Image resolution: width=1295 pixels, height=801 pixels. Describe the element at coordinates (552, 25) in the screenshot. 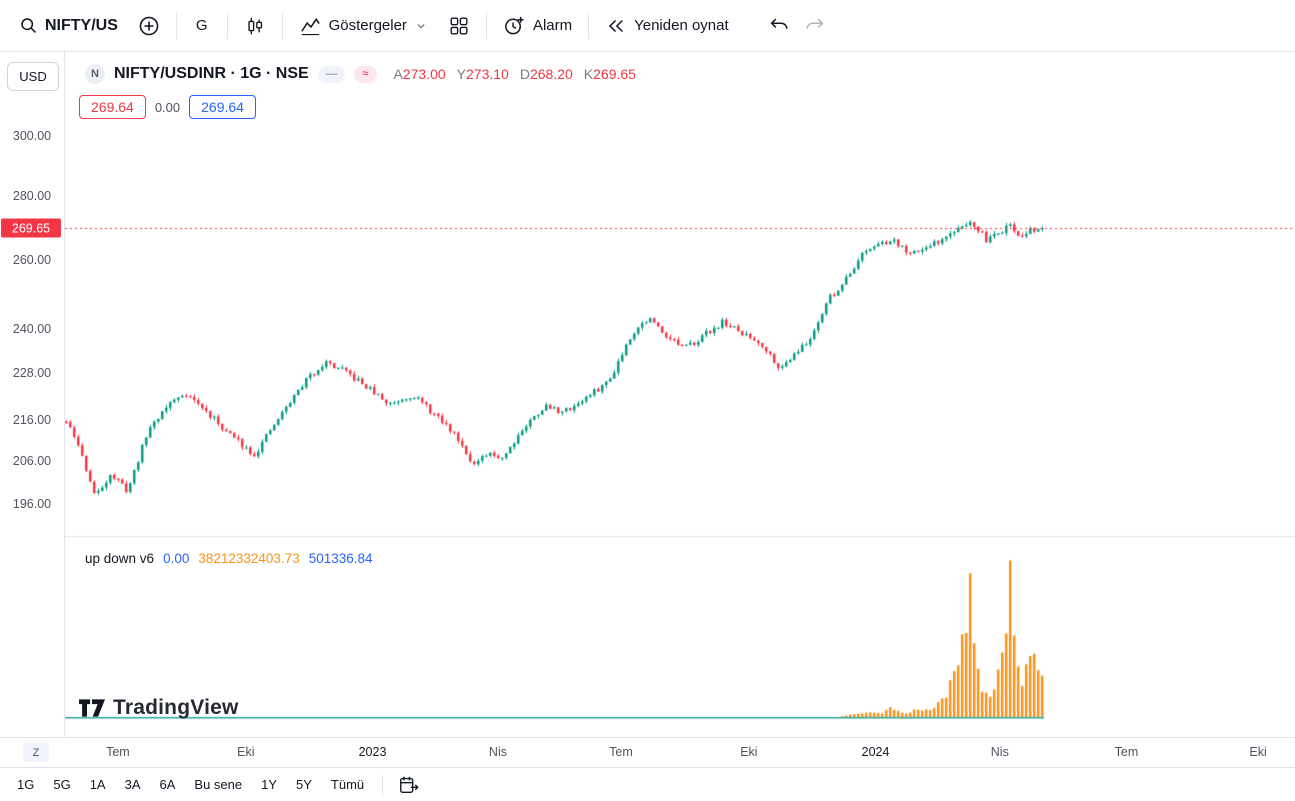

I see `alert-label: Alarm` at that location.